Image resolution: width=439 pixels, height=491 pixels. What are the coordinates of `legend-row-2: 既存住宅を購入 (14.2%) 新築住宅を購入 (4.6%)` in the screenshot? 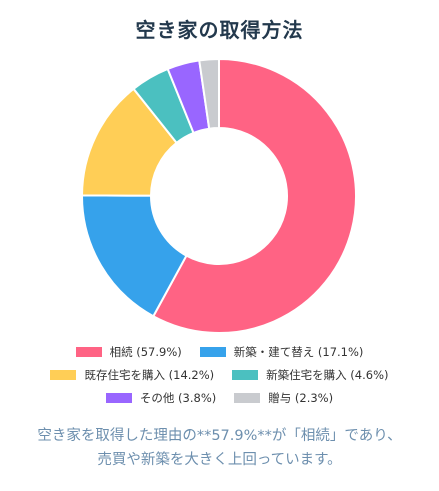 It's located at (219, 374).